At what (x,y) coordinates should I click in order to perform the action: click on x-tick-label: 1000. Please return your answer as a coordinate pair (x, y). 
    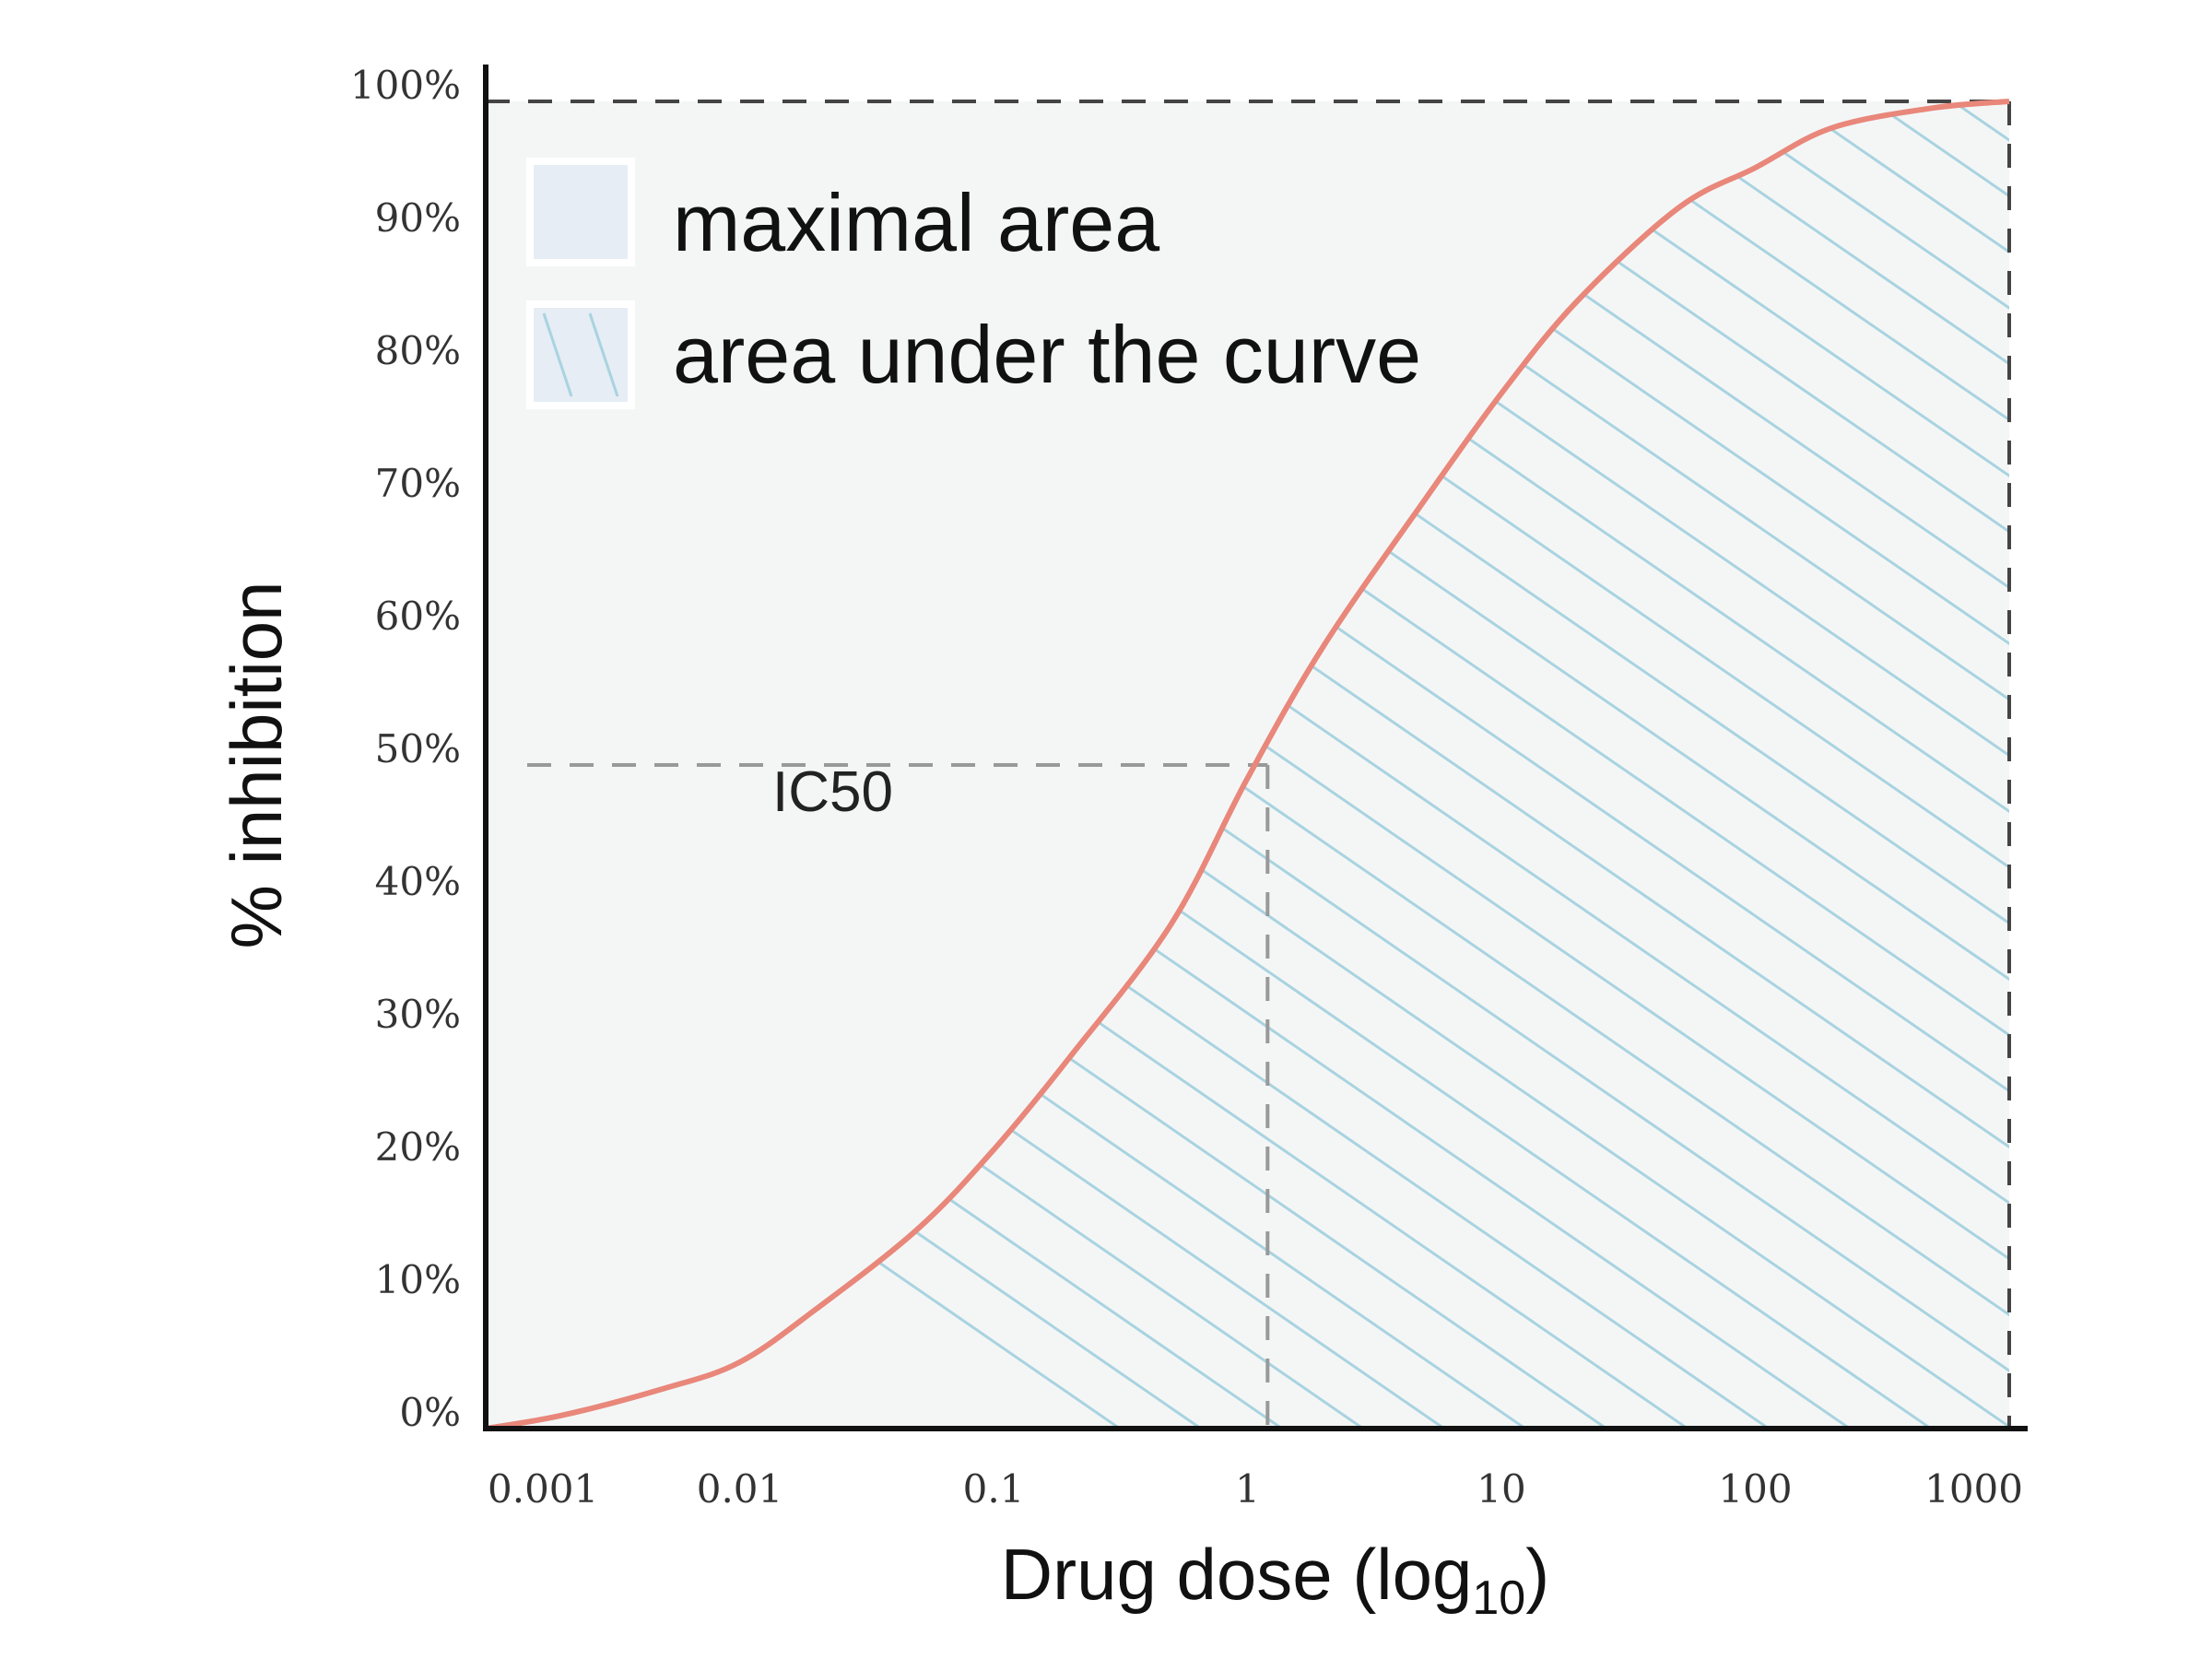
    Looking at the image, I should click on (1973, 1489).